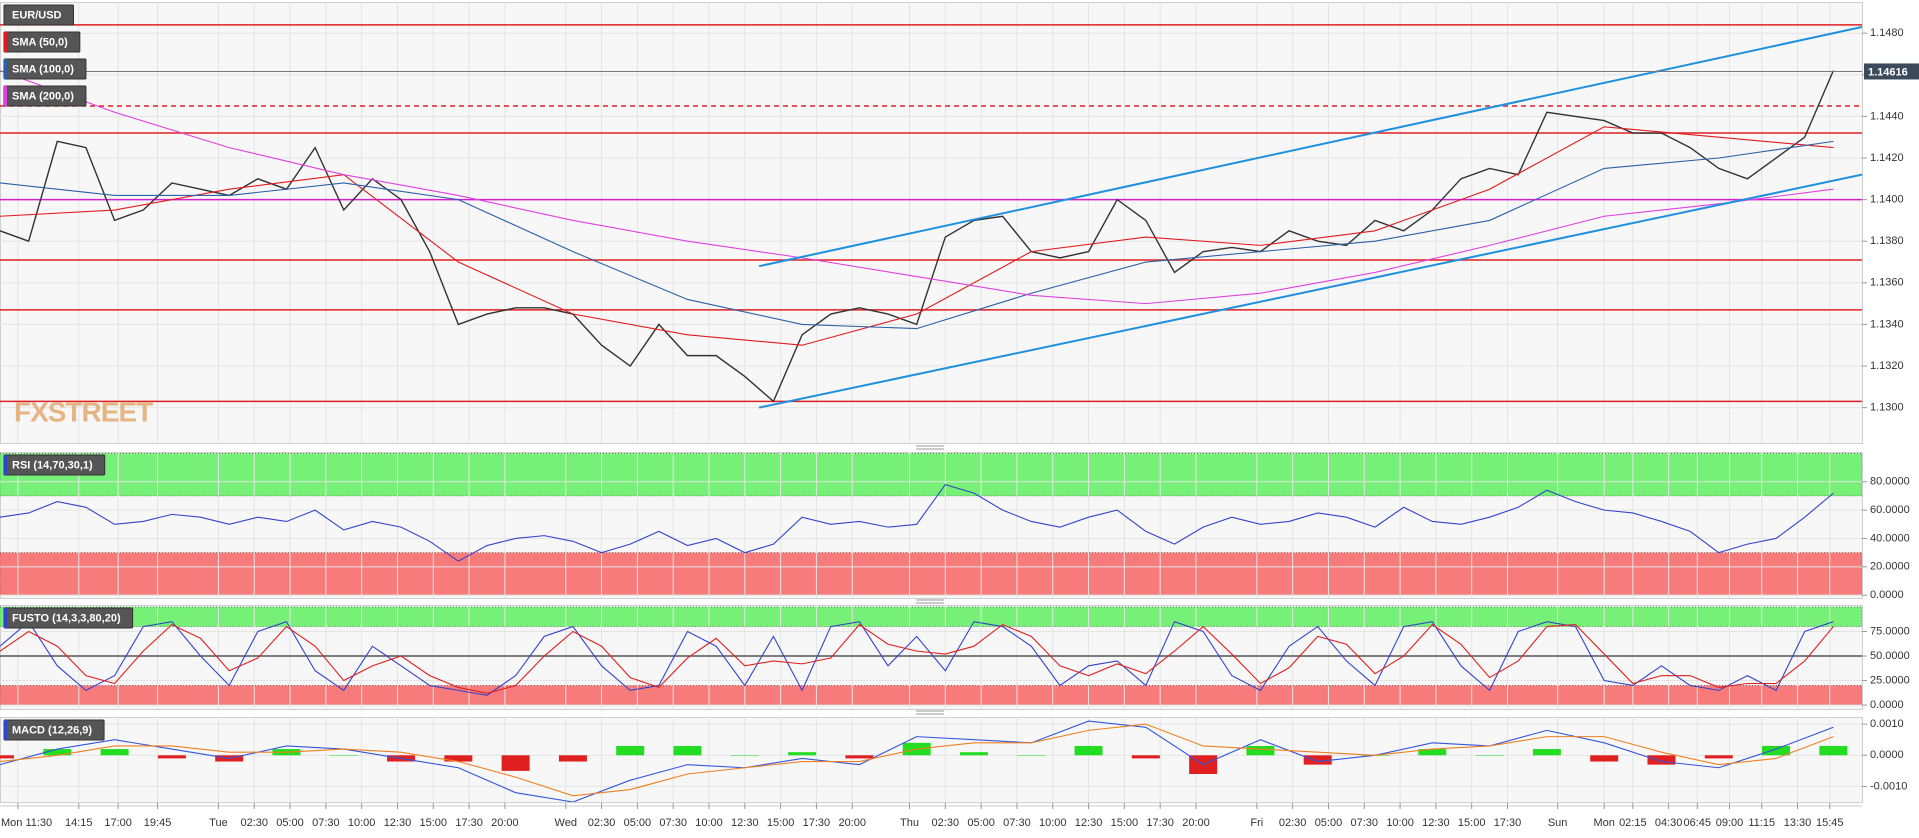 This screenshot has width=1919, height=838. Describe the element at coordinates (83, 411) in the screenshot. I see `watermark: FXSTREET` at that location.